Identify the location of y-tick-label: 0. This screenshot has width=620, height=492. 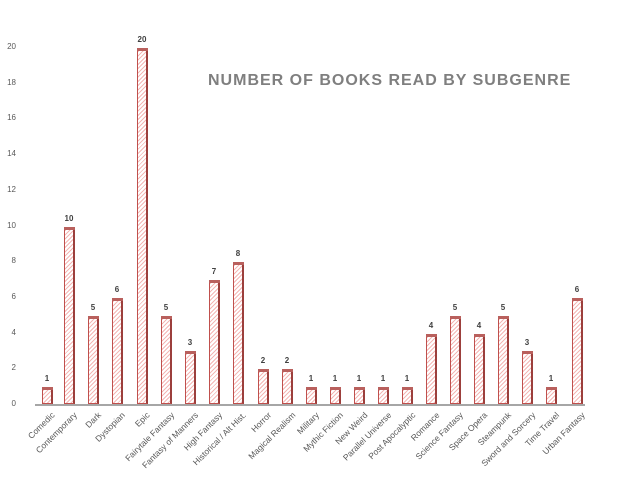
(13, 403).